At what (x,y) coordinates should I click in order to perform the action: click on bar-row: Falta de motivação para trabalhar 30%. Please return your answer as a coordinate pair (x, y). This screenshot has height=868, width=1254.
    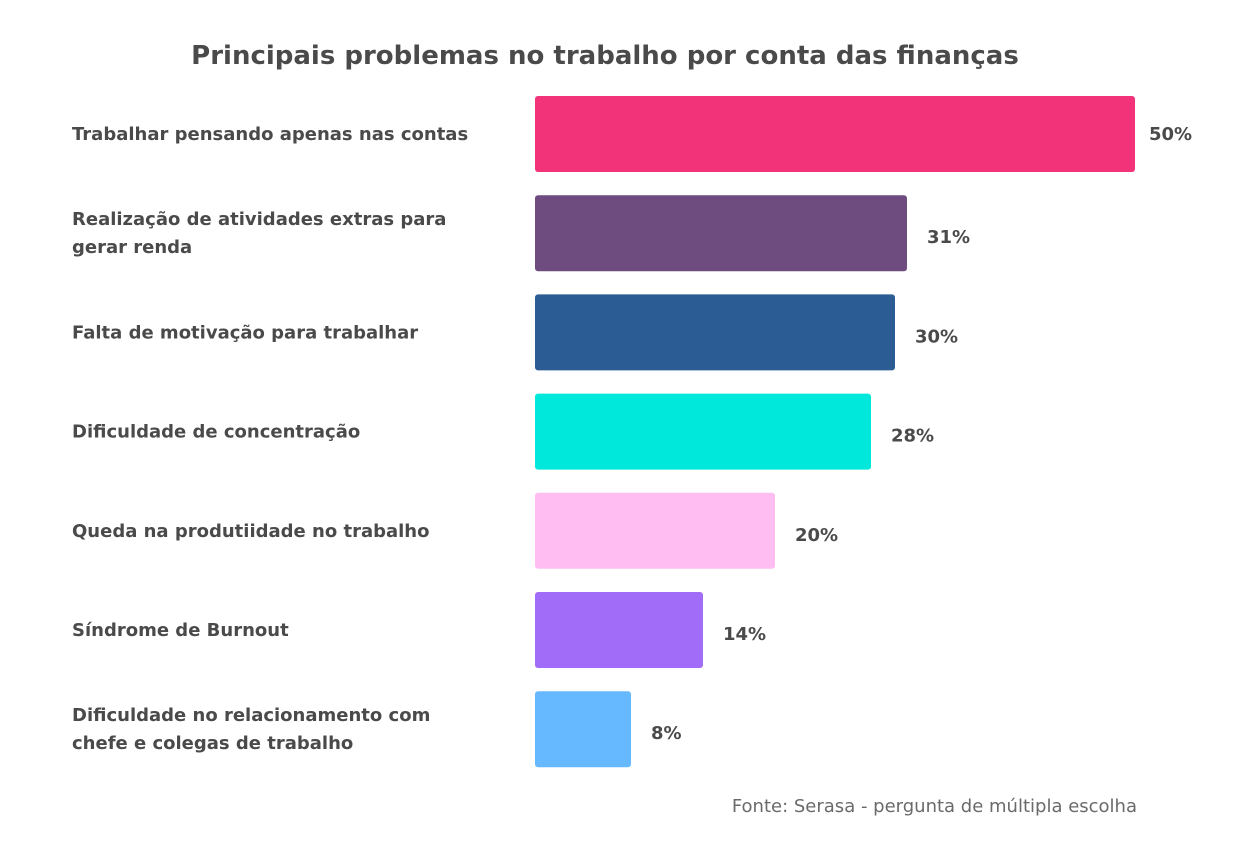
    Looking at the image, I should click on (515, 332).